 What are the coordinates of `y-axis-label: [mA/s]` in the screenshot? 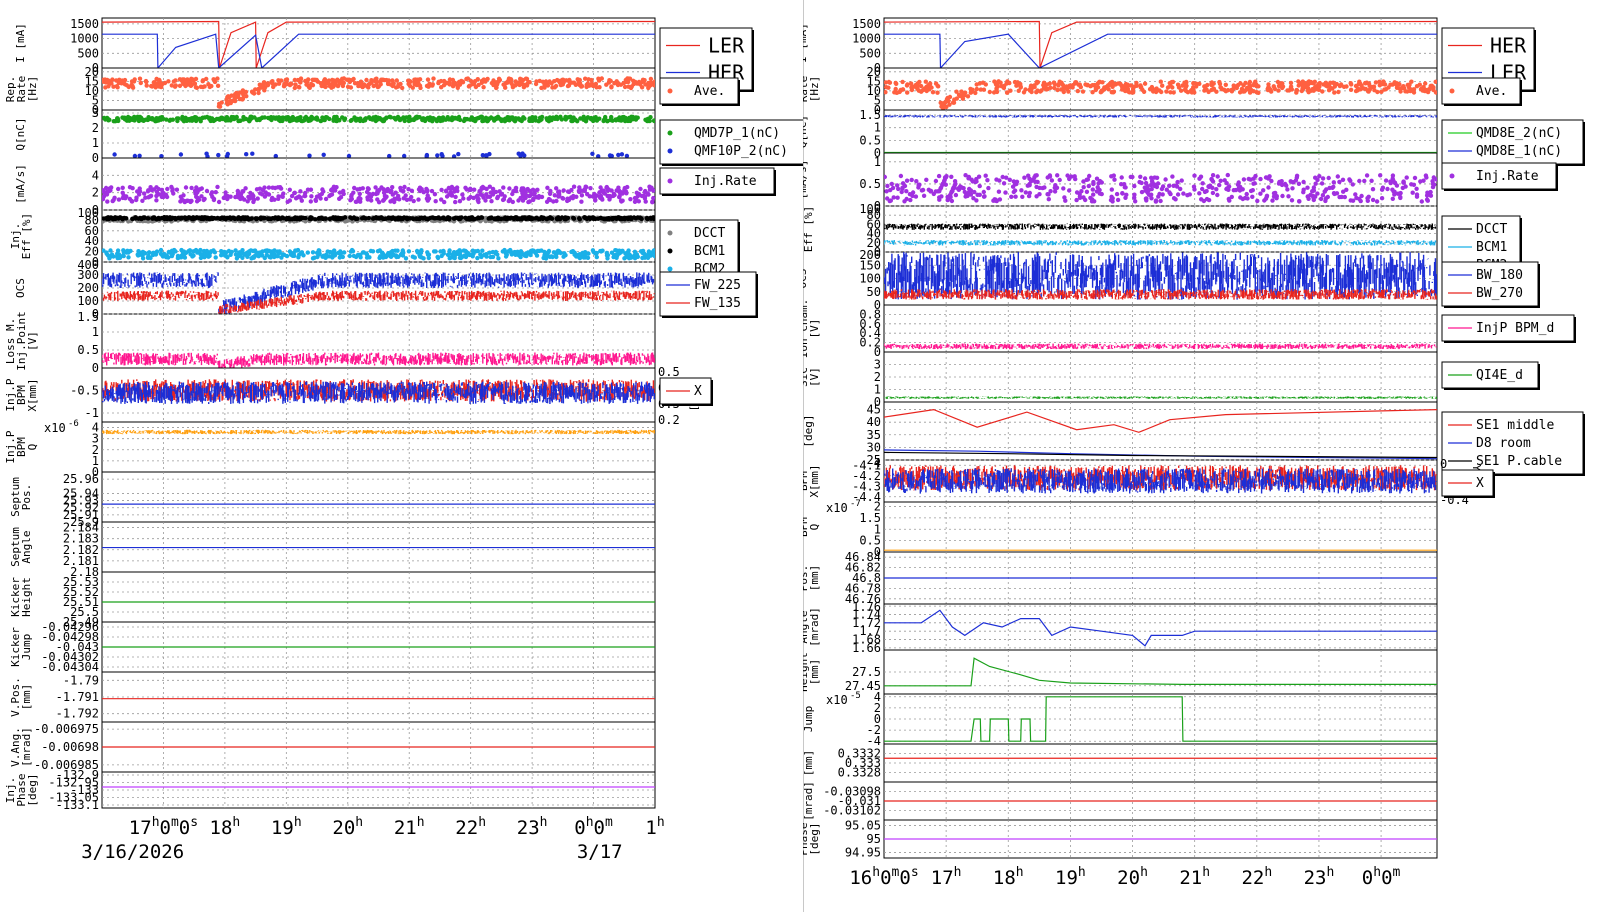 It's located at (20, 184).